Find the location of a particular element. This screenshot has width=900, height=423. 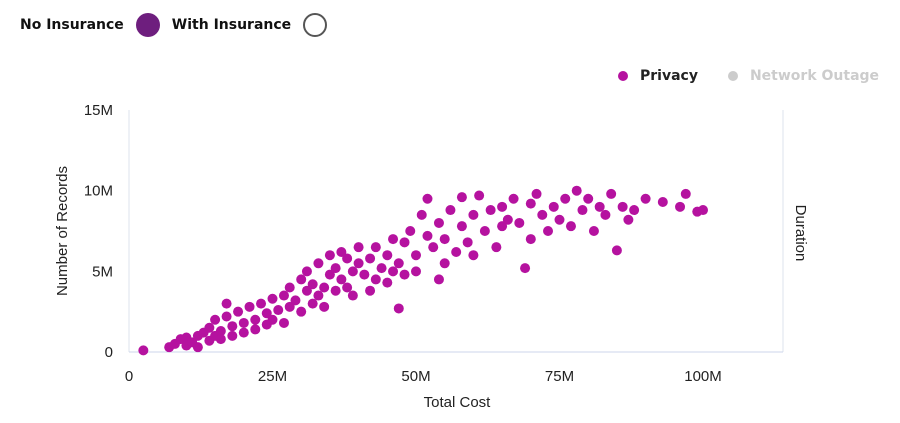

legend-item-network-outage: Network Outage is located at coordinates (814, 76).